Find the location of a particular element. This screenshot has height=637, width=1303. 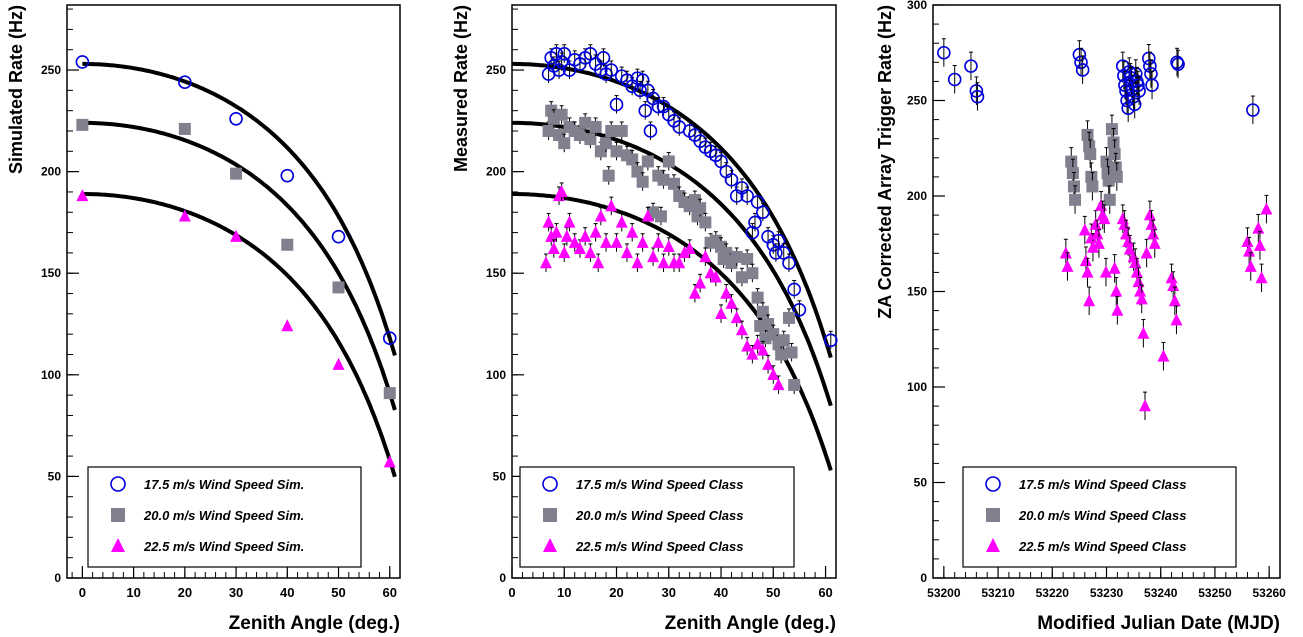

y-axis-title: ZA Corrected Array Trigger Rate (Hz) is located at coordinates (885, 162).